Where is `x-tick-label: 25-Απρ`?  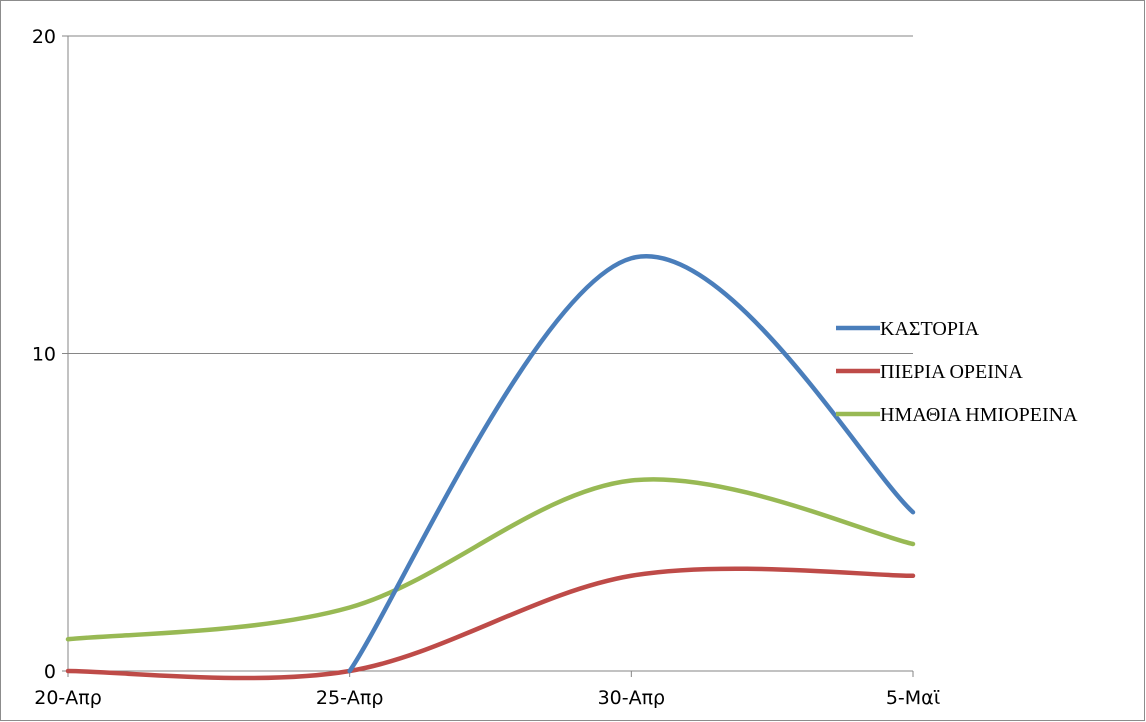 x-tick-label: 25-Απρ is located at coordinates (350, 698).